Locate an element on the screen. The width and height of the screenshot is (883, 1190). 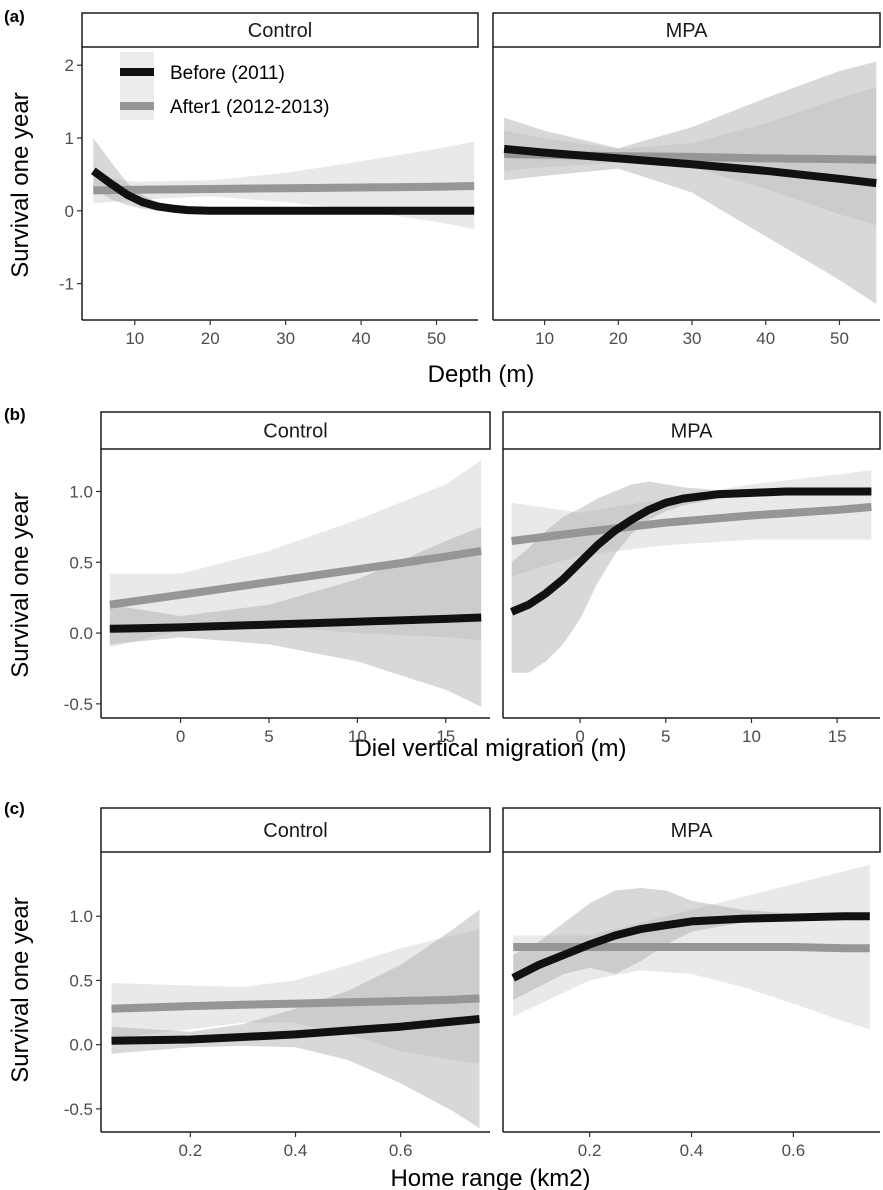
facet-mpa: MPA 10 20 30 40 50 is located at coordinates (686, 180).